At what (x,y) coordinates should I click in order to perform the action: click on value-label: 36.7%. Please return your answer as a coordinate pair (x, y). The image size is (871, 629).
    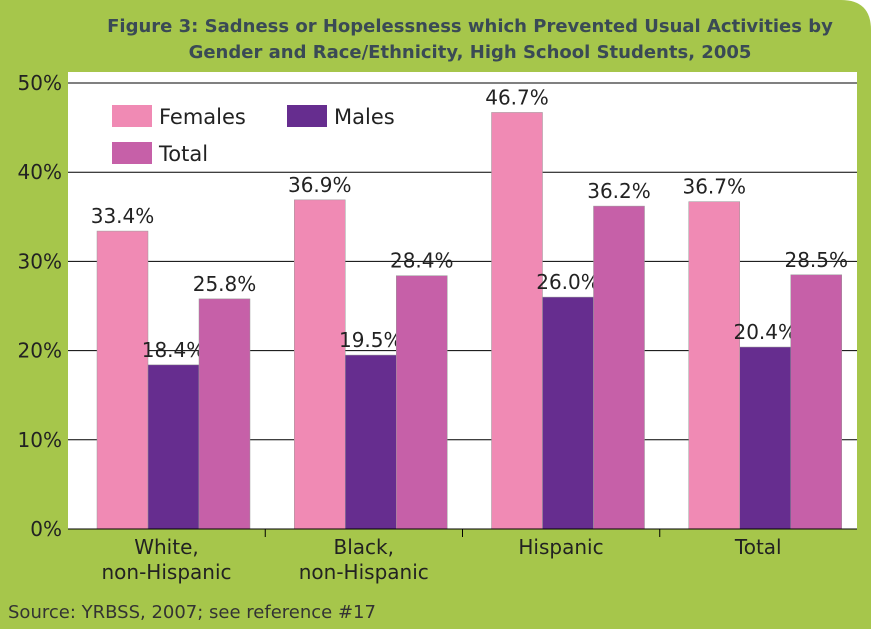
    Looking at the image, I should click on (714, 187).